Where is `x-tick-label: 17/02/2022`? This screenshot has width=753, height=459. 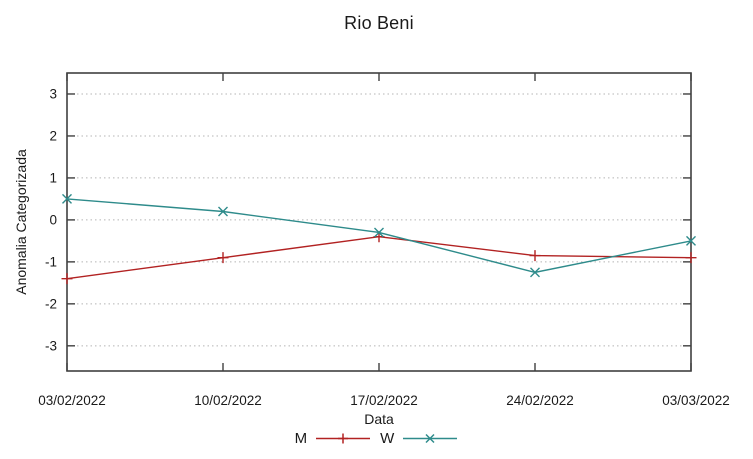
x-tick-label: 17/02/2022 is located at coordinates (384, 400).